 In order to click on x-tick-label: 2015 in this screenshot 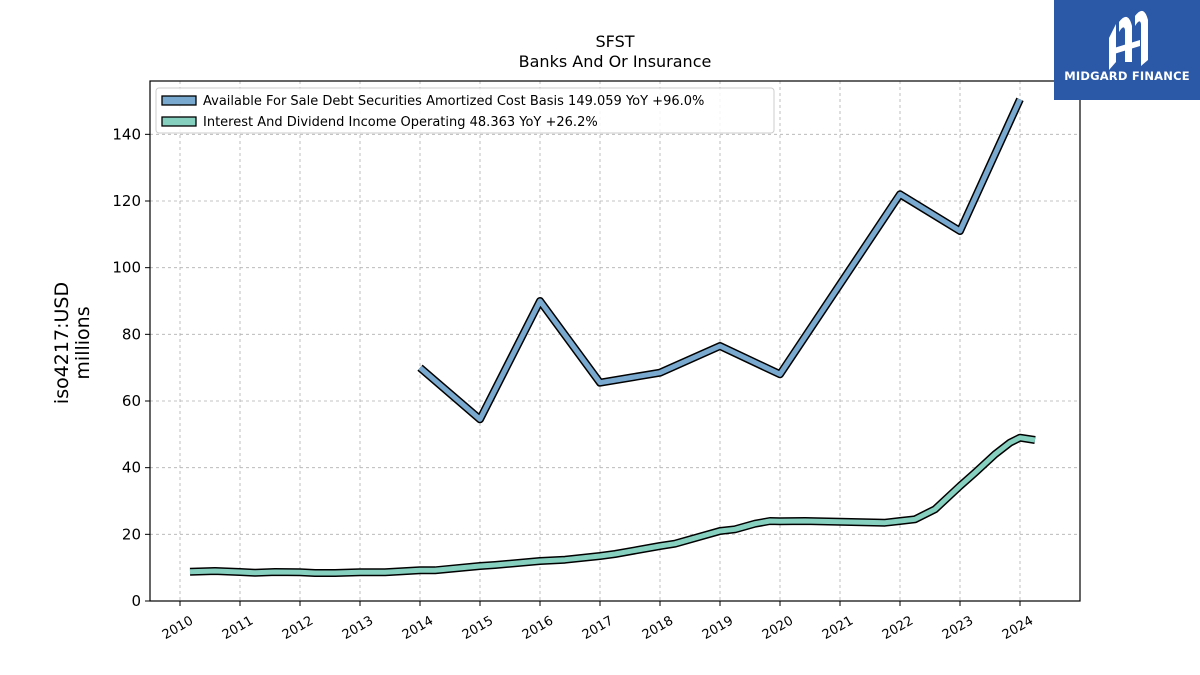, I will do `click(478, 628)`.